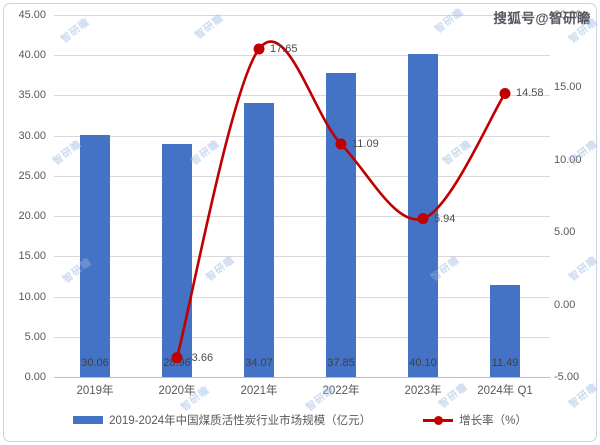 Image resolution: width=600 pixels, height=445 pixels. I want to click on bar-value-label: 37.85, so click(341, 363).